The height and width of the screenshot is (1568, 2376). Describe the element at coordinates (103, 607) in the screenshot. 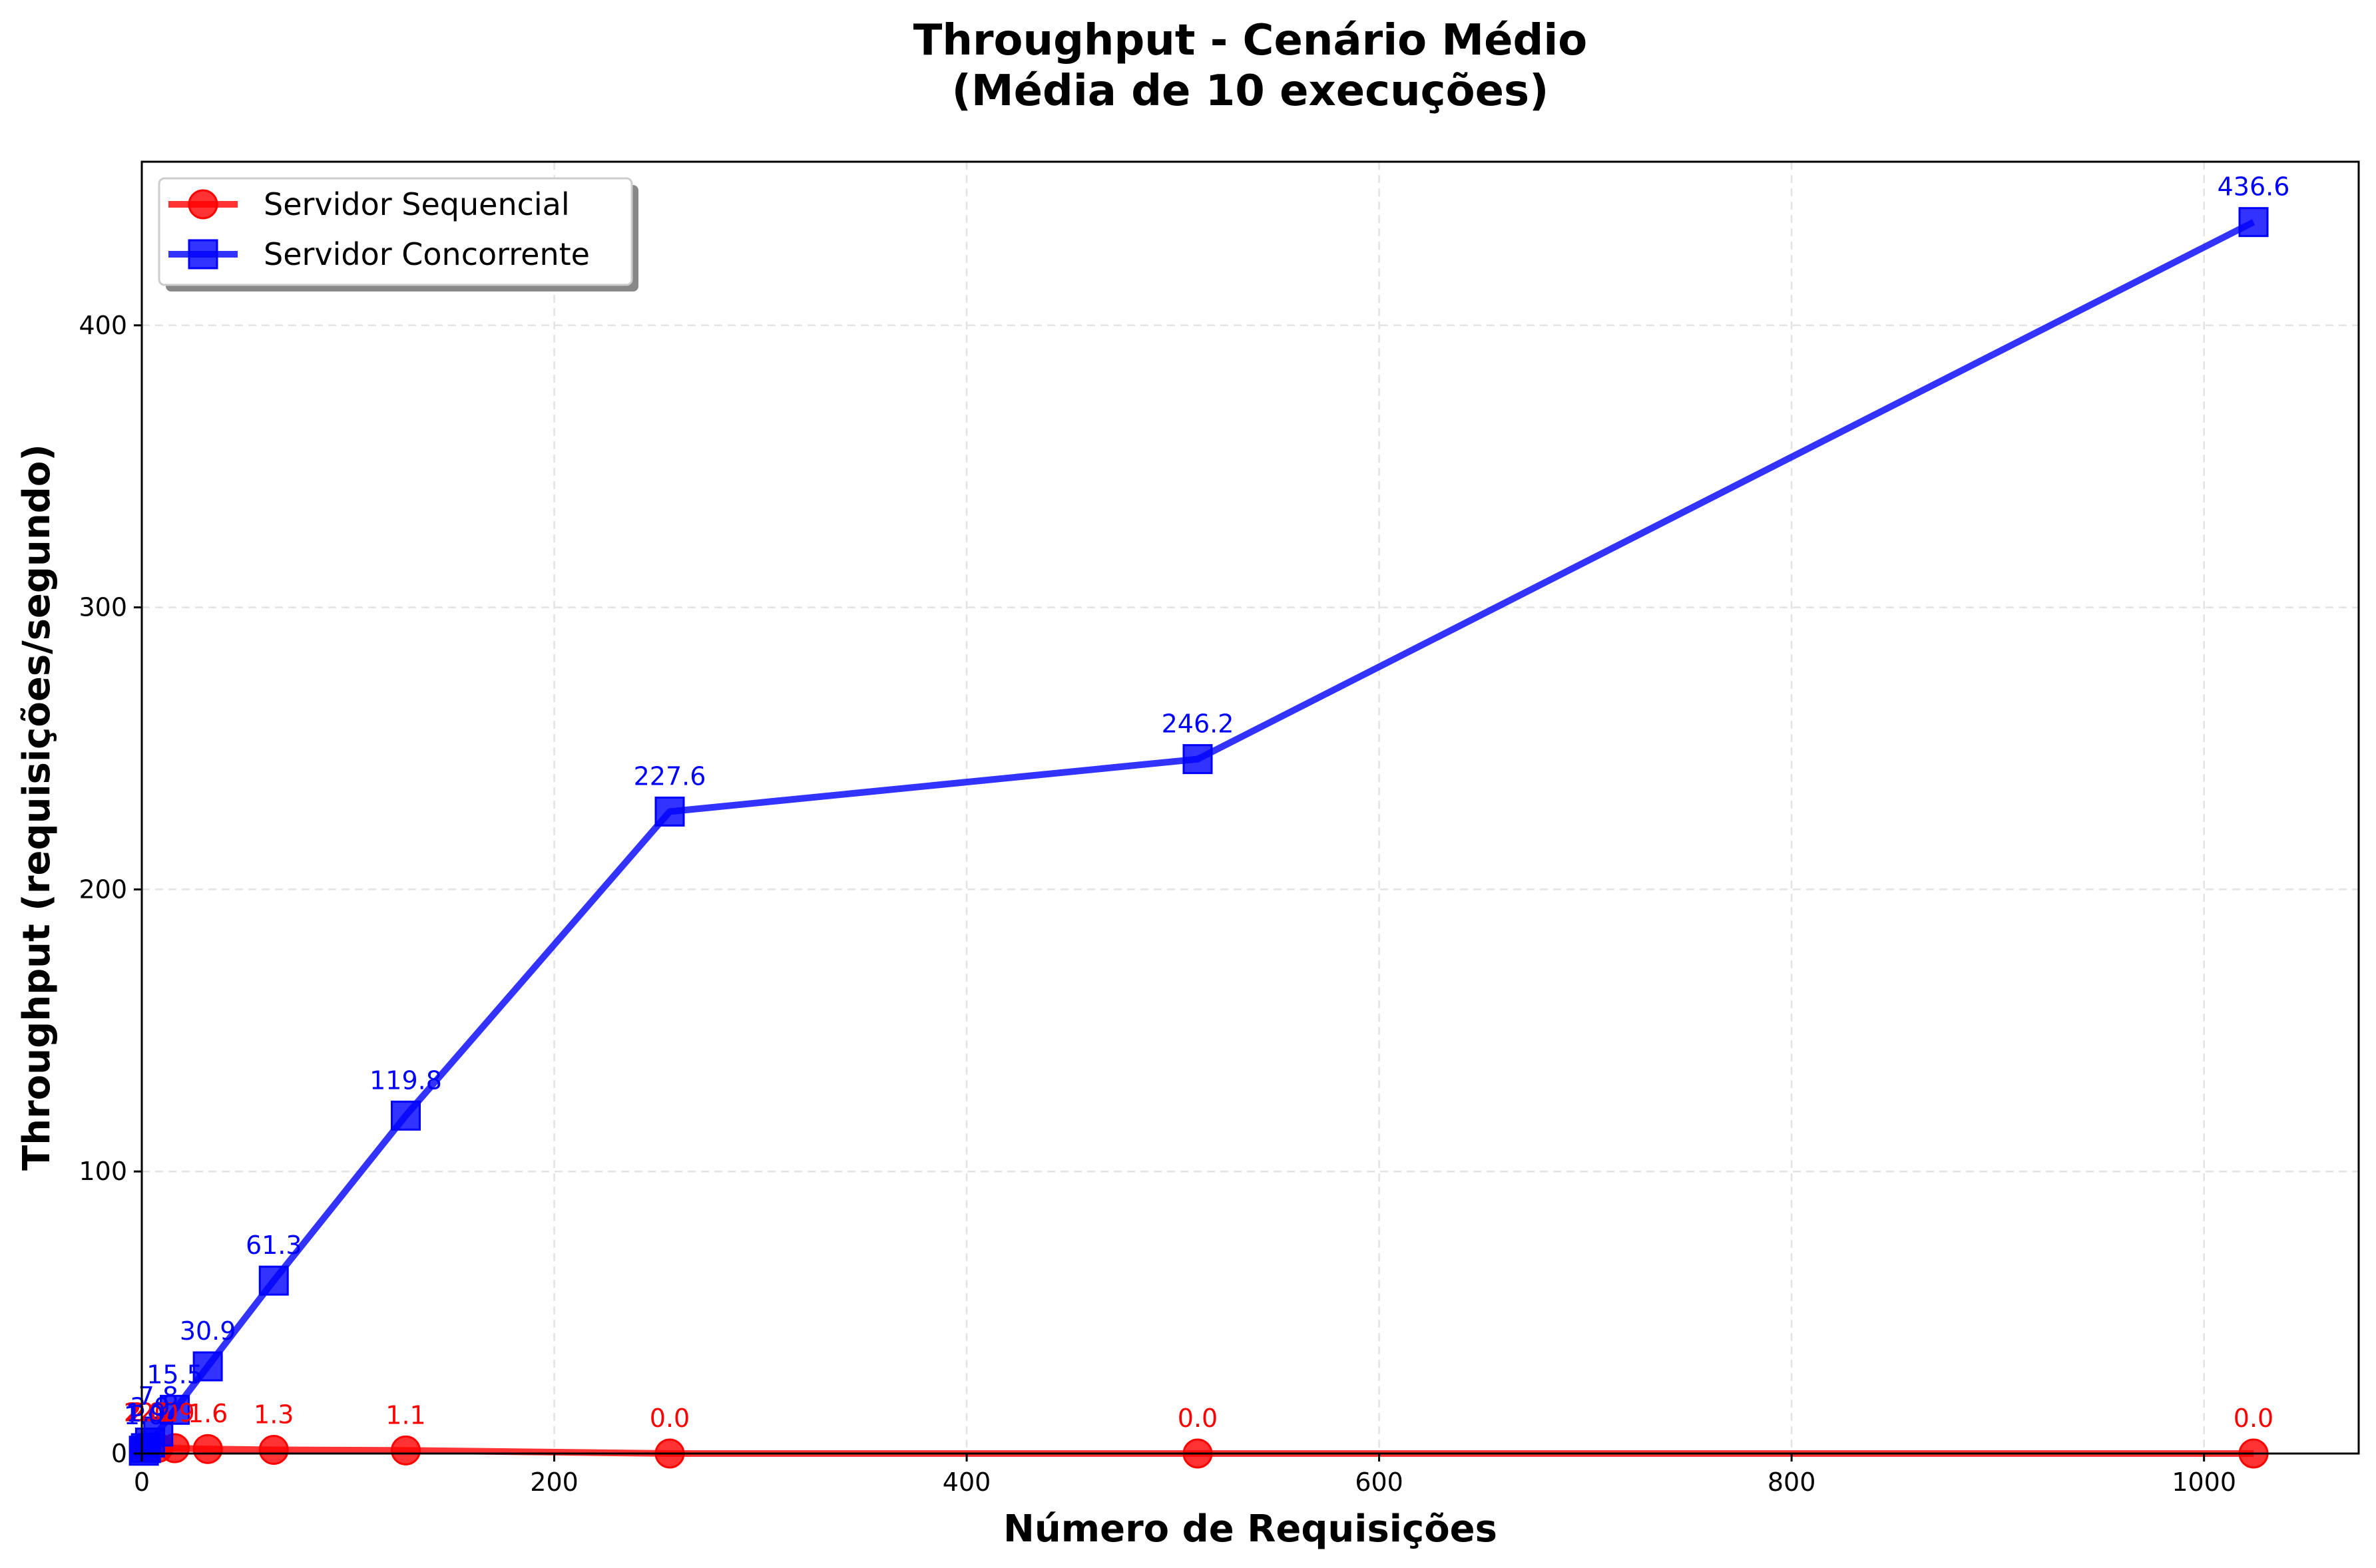

I see `y-tick-label: 300` at that location.